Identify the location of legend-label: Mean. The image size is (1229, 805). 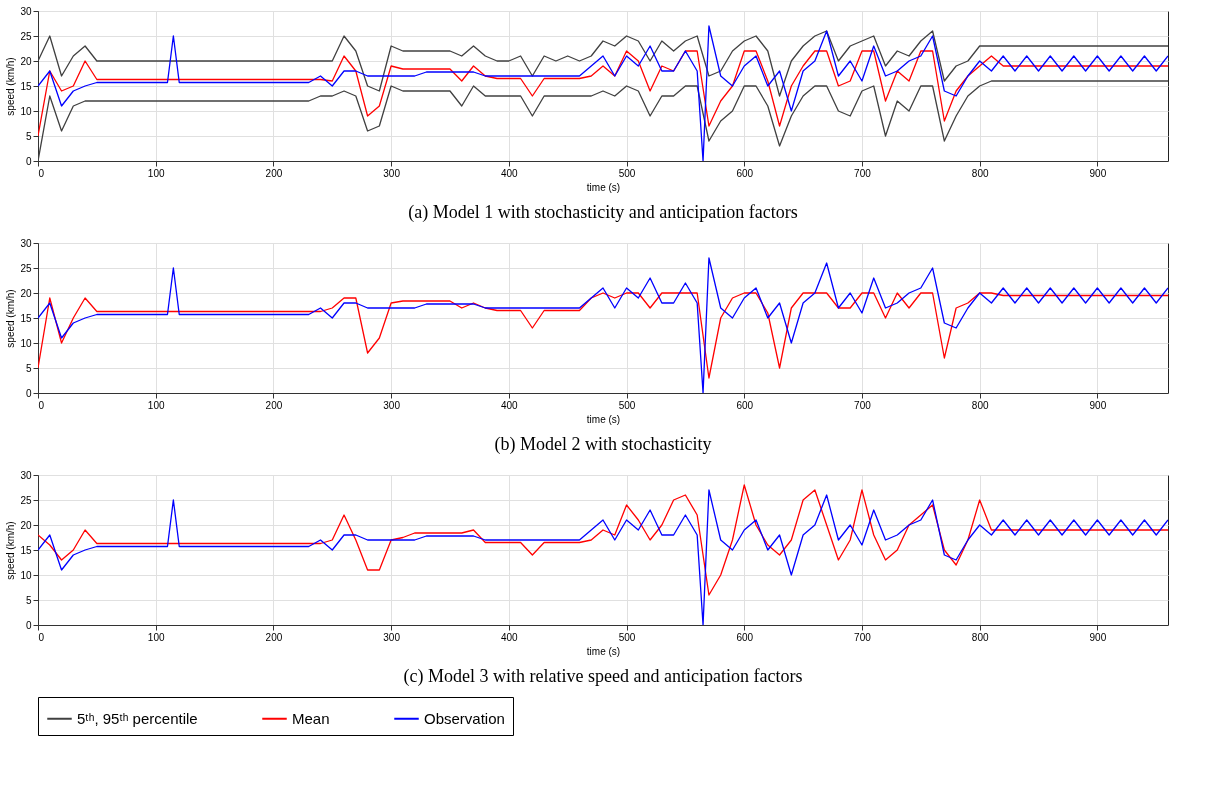
(311, 718).